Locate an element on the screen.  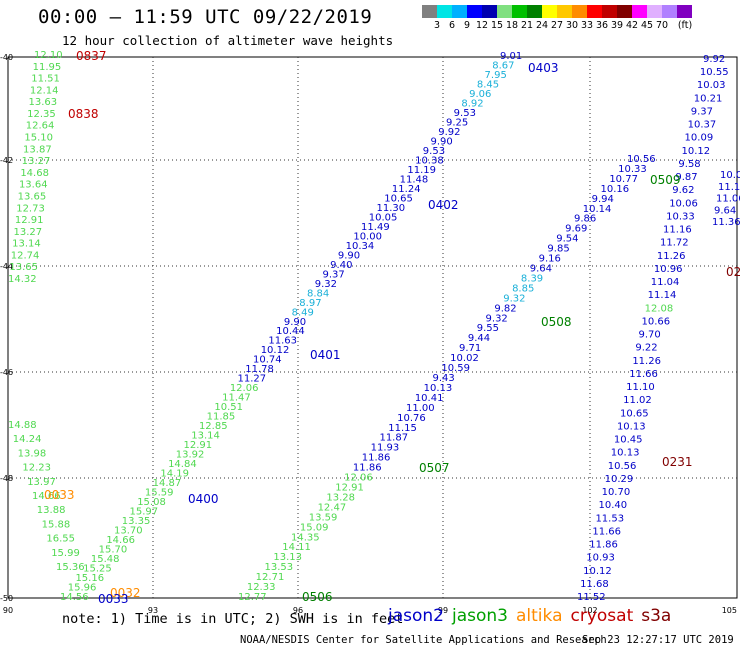
track-value: 11.48 is located at coordinates (414, 179).